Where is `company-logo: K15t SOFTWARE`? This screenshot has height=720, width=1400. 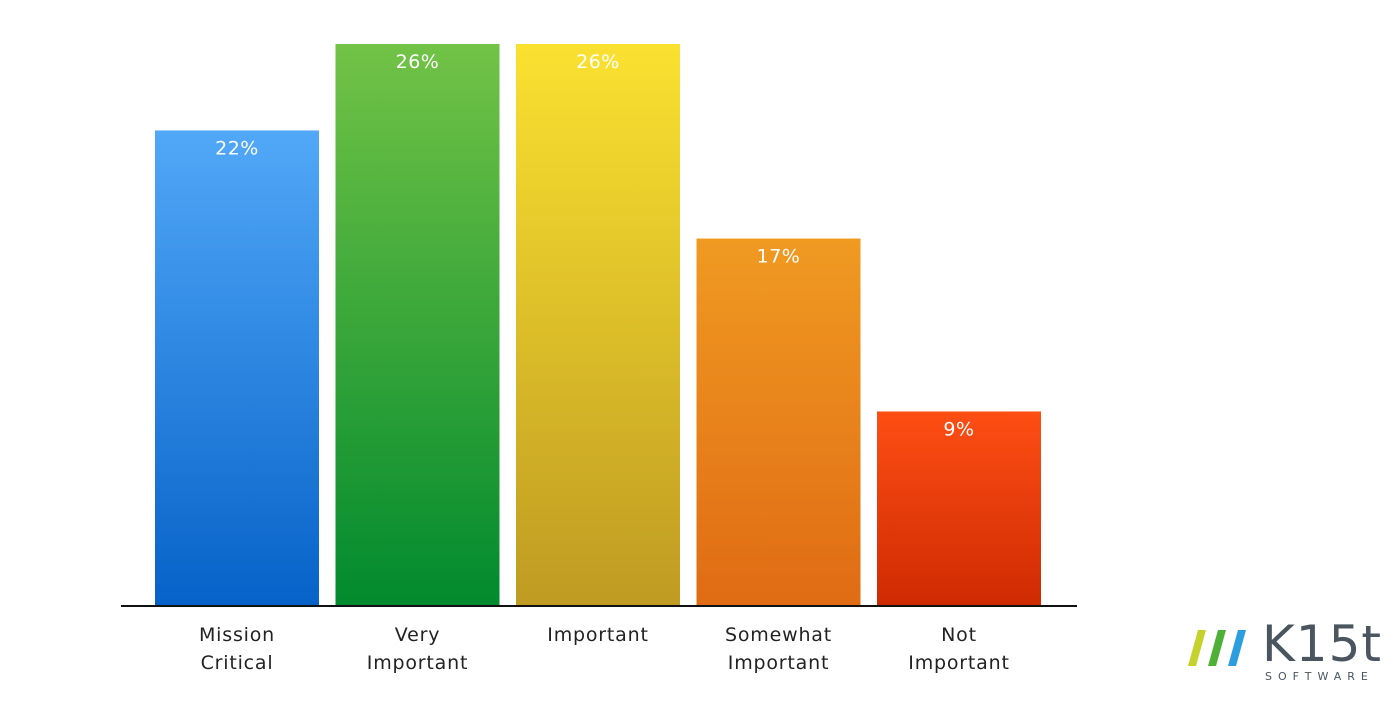 company-logo: K15t SOFTWARE is located at coordinates (1284, 651).